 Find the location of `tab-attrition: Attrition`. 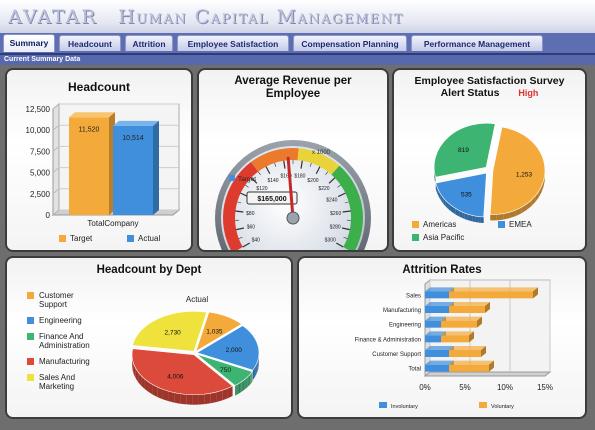

tab-attrition: Attrition is located at coordinates (149, 43).